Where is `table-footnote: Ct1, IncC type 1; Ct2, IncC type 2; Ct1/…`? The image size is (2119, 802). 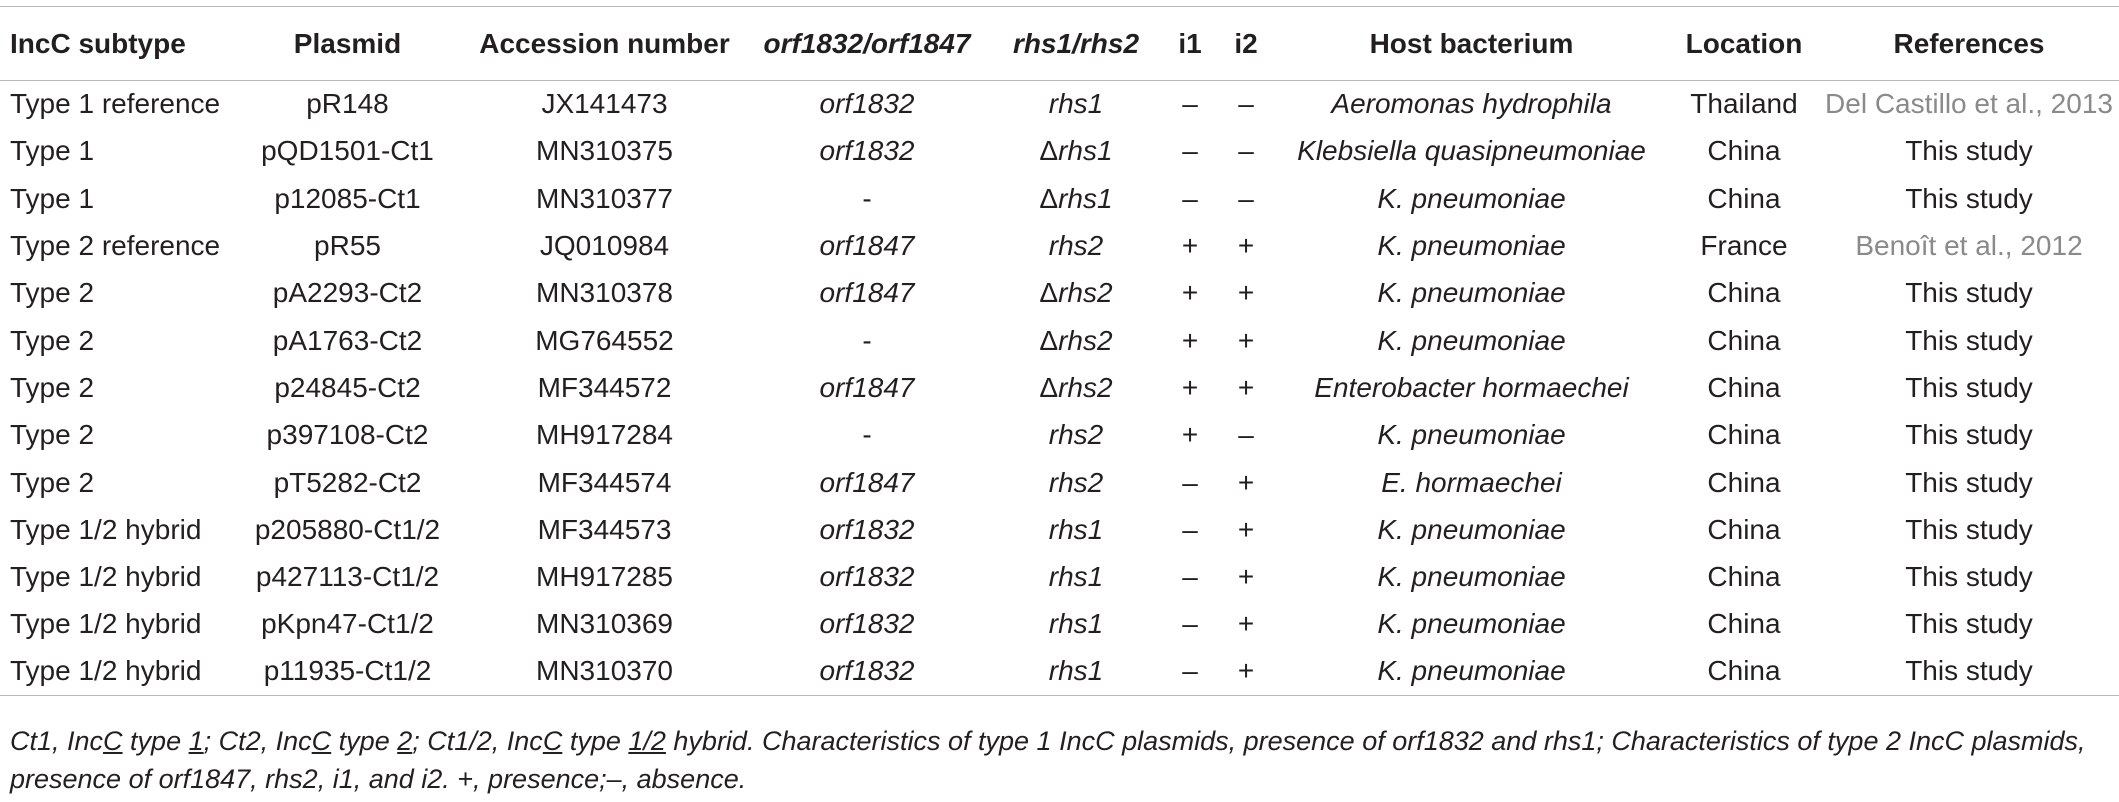 table-footnote: Ct1, IncC type 1; Ct2, IncC type 2; Ct1/… is located at coordinates (1060, 760).